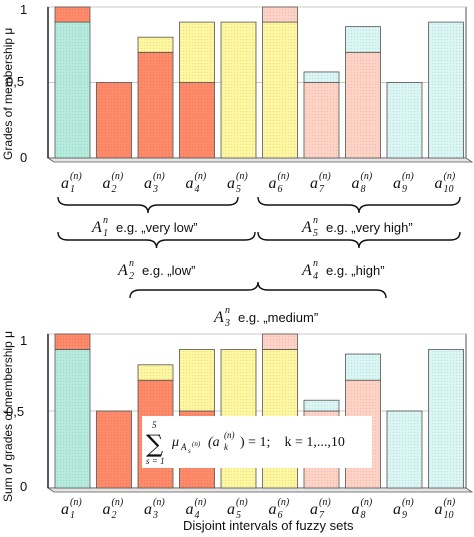 This screenshot has height=537, width=474. I want to click on bottom-category-sup-1: (n), so click(76, 502).